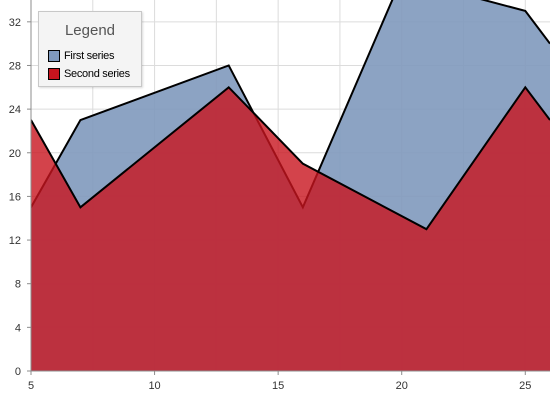 The width and height of the screenshot is (550, 400). I want to click on x-tick-label: 15, so click(278, 386).